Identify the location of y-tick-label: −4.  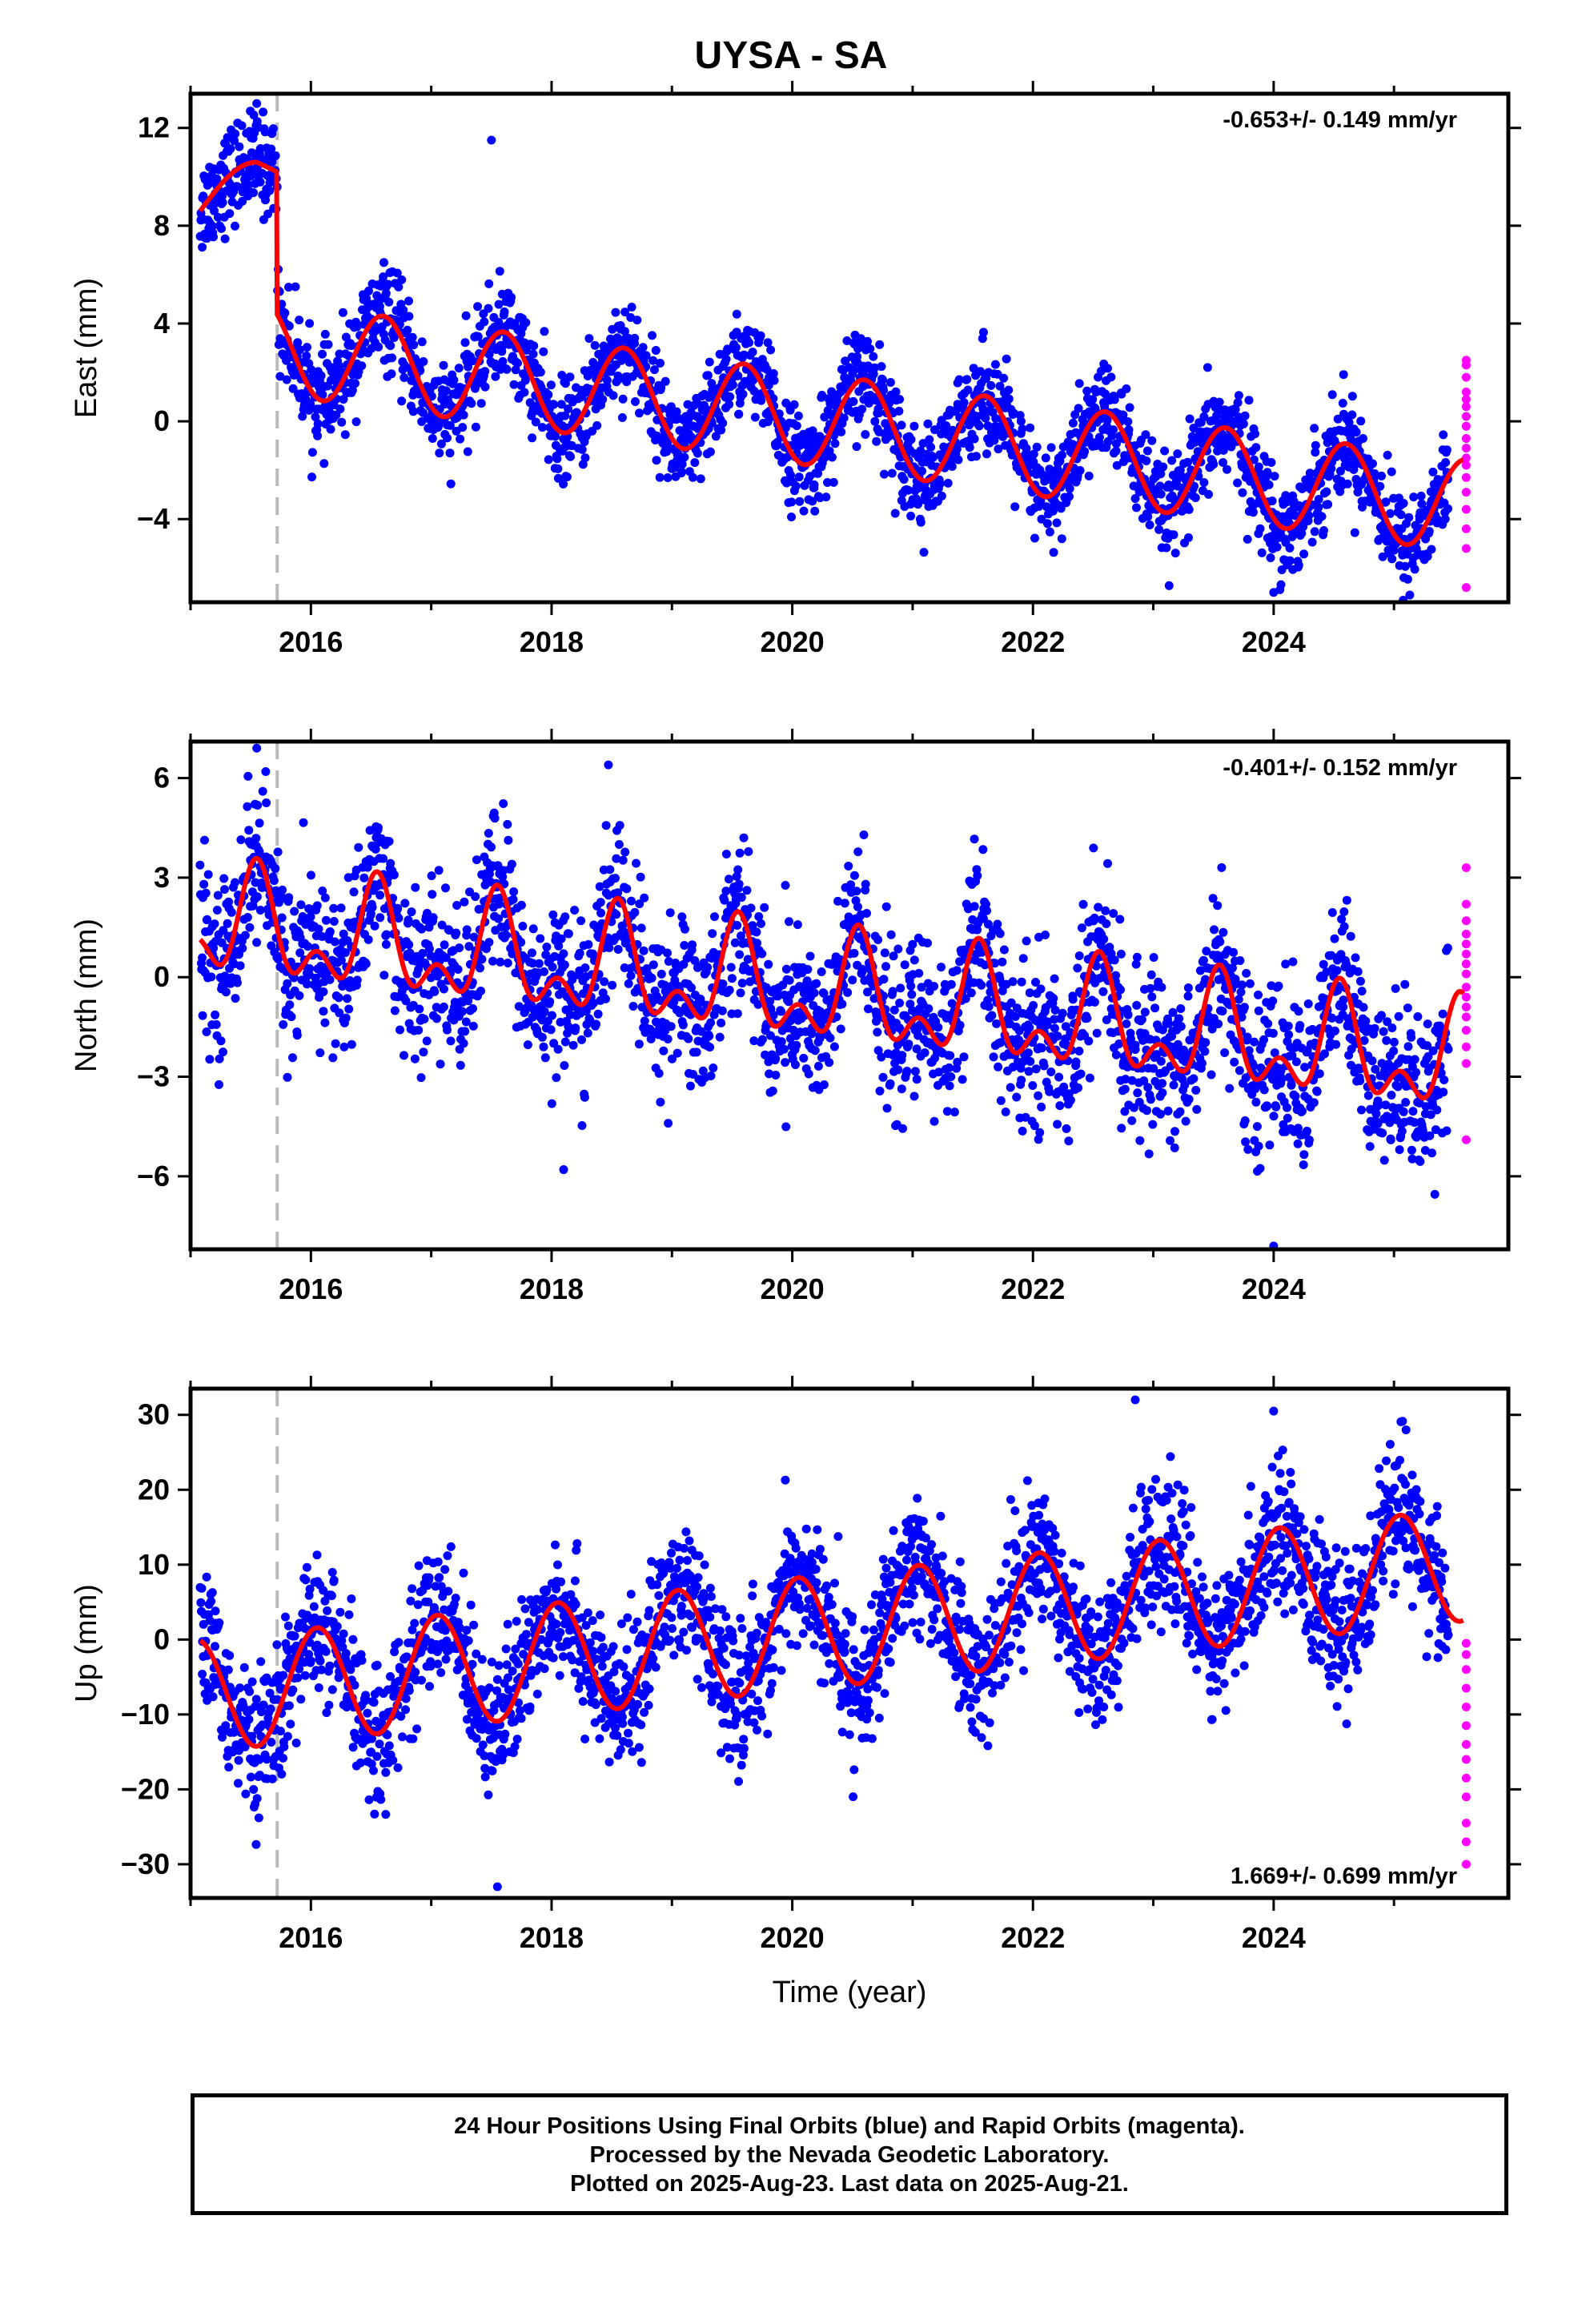
(154, 518).